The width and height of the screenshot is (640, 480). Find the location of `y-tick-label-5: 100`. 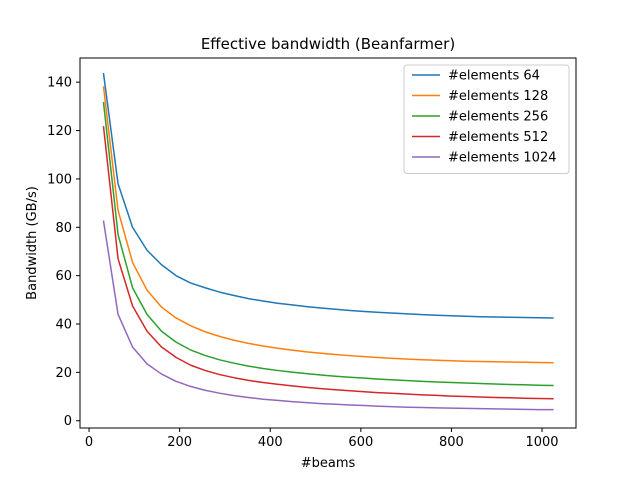

y-tick-label-5: 100 is located at coordinates (59, 179).